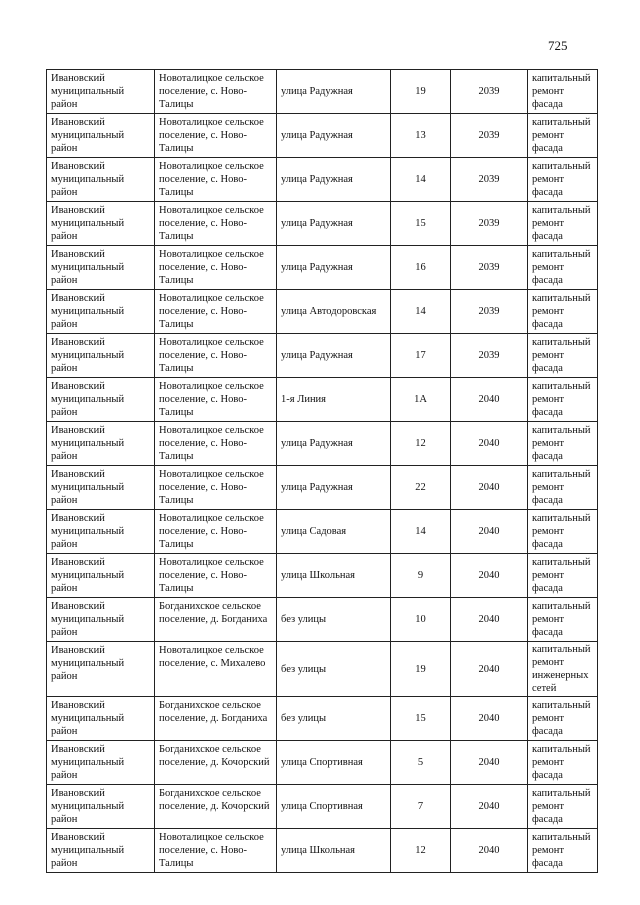 This screenshot has height=905, width=640. What do you see at coordinates (333, 311) in the screenshot?
I see `street-cell: улица Автодоровская` at bounding box center [333, 311].